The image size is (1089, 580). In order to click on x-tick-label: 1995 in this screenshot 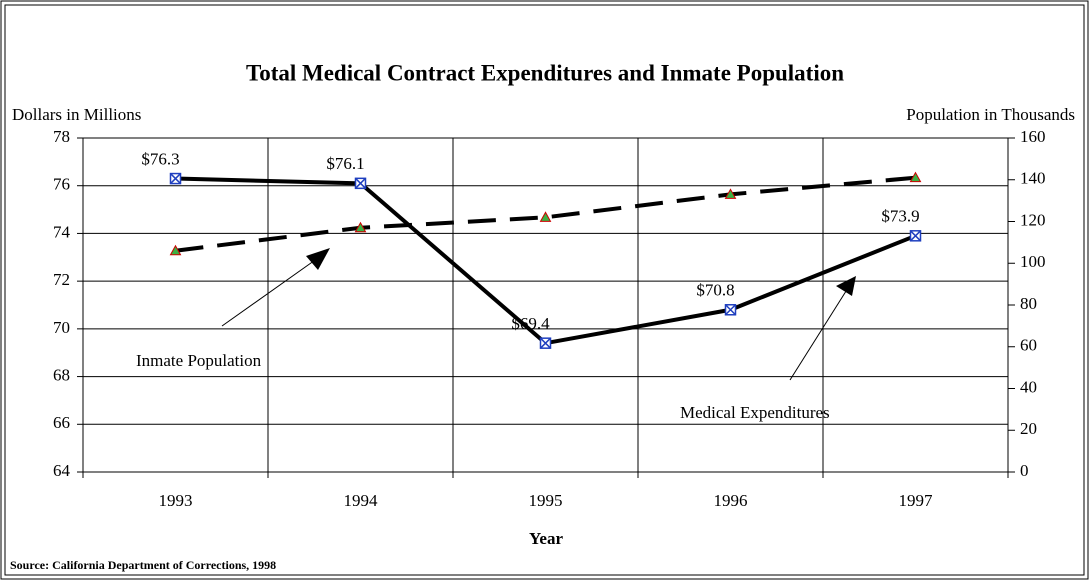, I will do `click(546, 500)`.